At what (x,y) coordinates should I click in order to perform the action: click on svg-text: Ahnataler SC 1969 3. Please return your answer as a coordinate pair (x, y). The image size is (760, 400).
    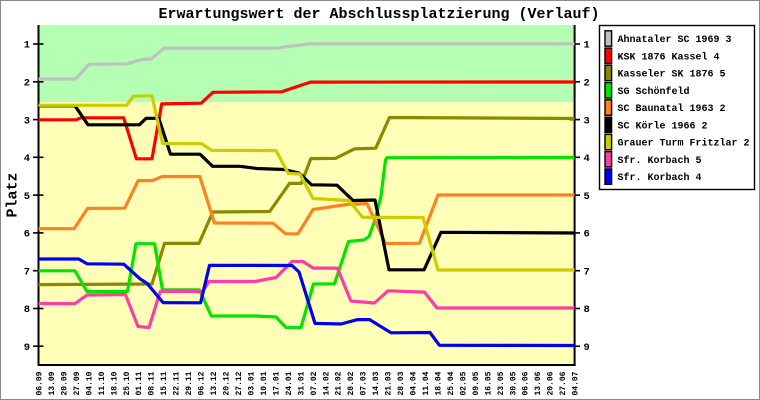
    Looking at the image, I should click on (675, 40).